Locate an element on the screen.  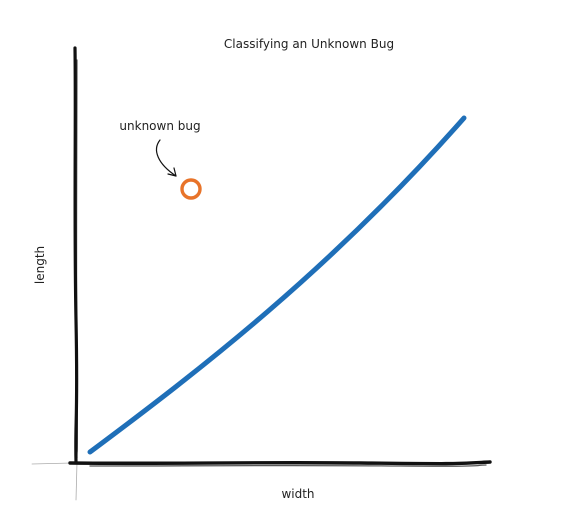
y-axis is located at coordinates (76, 273).